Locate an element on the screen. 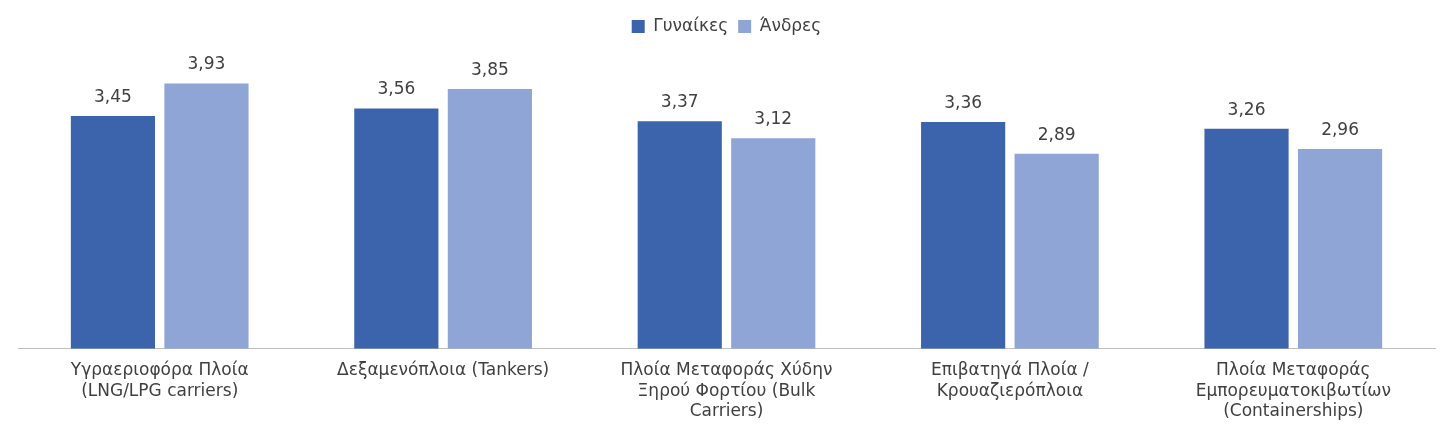 Image resolution: width=1453 pixels, height=442 pixels. data-label: 3,37 is located at coordinates (679, 101).